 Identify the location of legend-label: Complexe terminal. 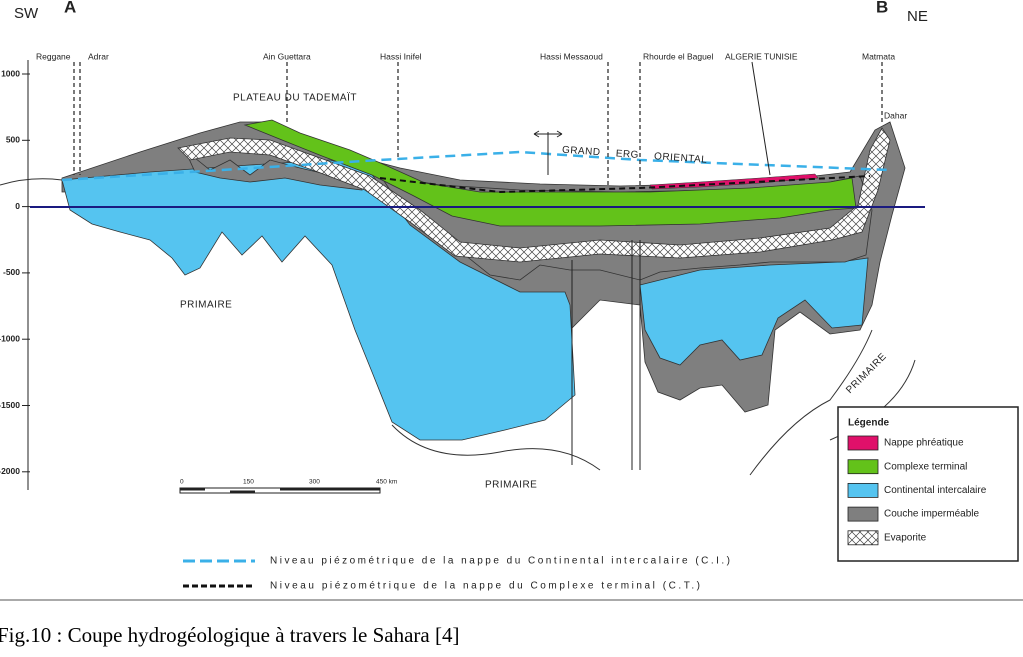
(925, 466).